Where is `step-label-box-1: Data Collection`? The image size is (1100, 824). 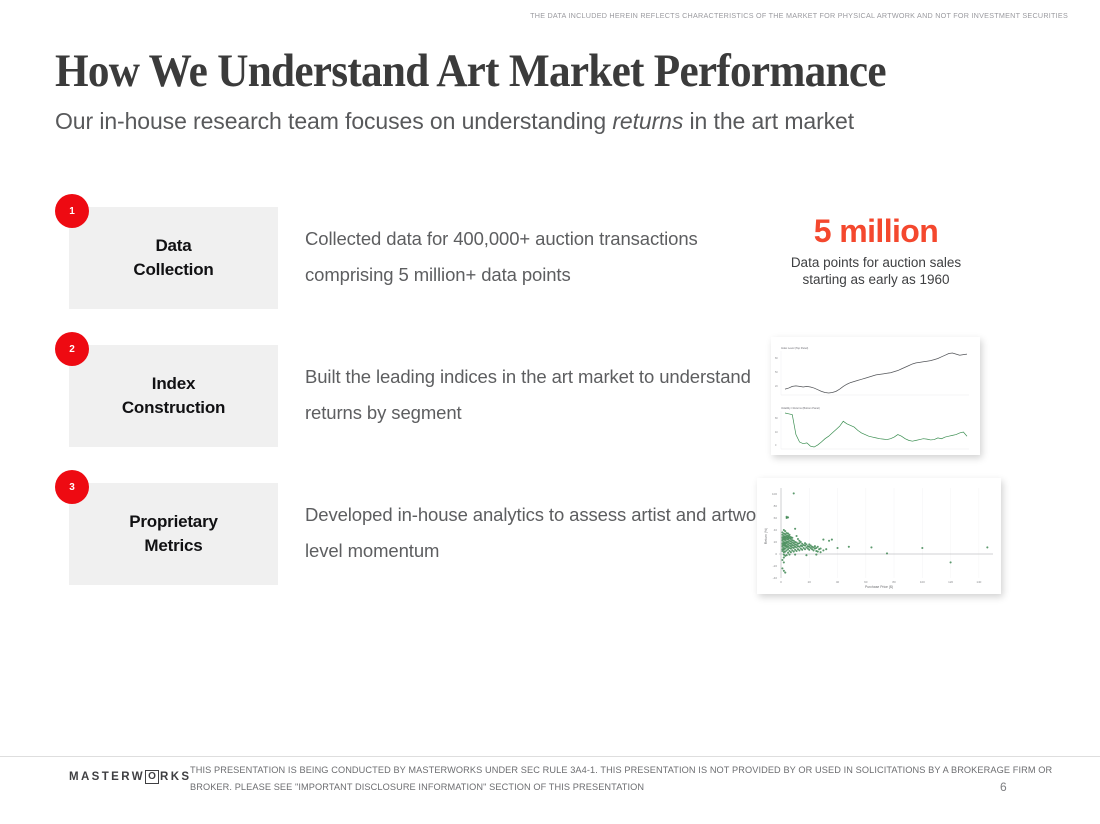 step-label-box-1: Data Collection is located at coordinates (173, 258).